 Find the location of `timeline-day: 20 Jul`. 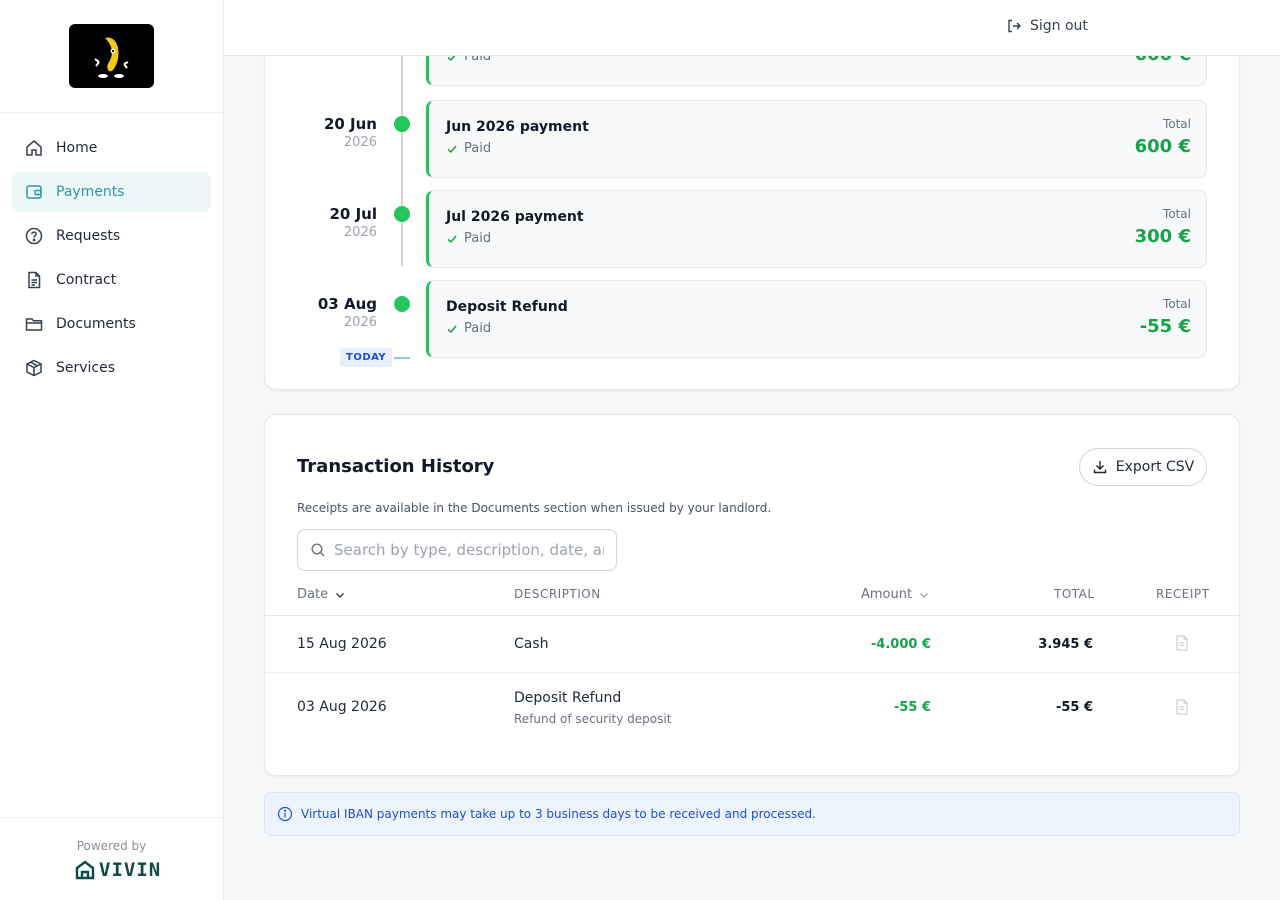

timeline-day: 20 Jul is located at coordinates (353, 214).